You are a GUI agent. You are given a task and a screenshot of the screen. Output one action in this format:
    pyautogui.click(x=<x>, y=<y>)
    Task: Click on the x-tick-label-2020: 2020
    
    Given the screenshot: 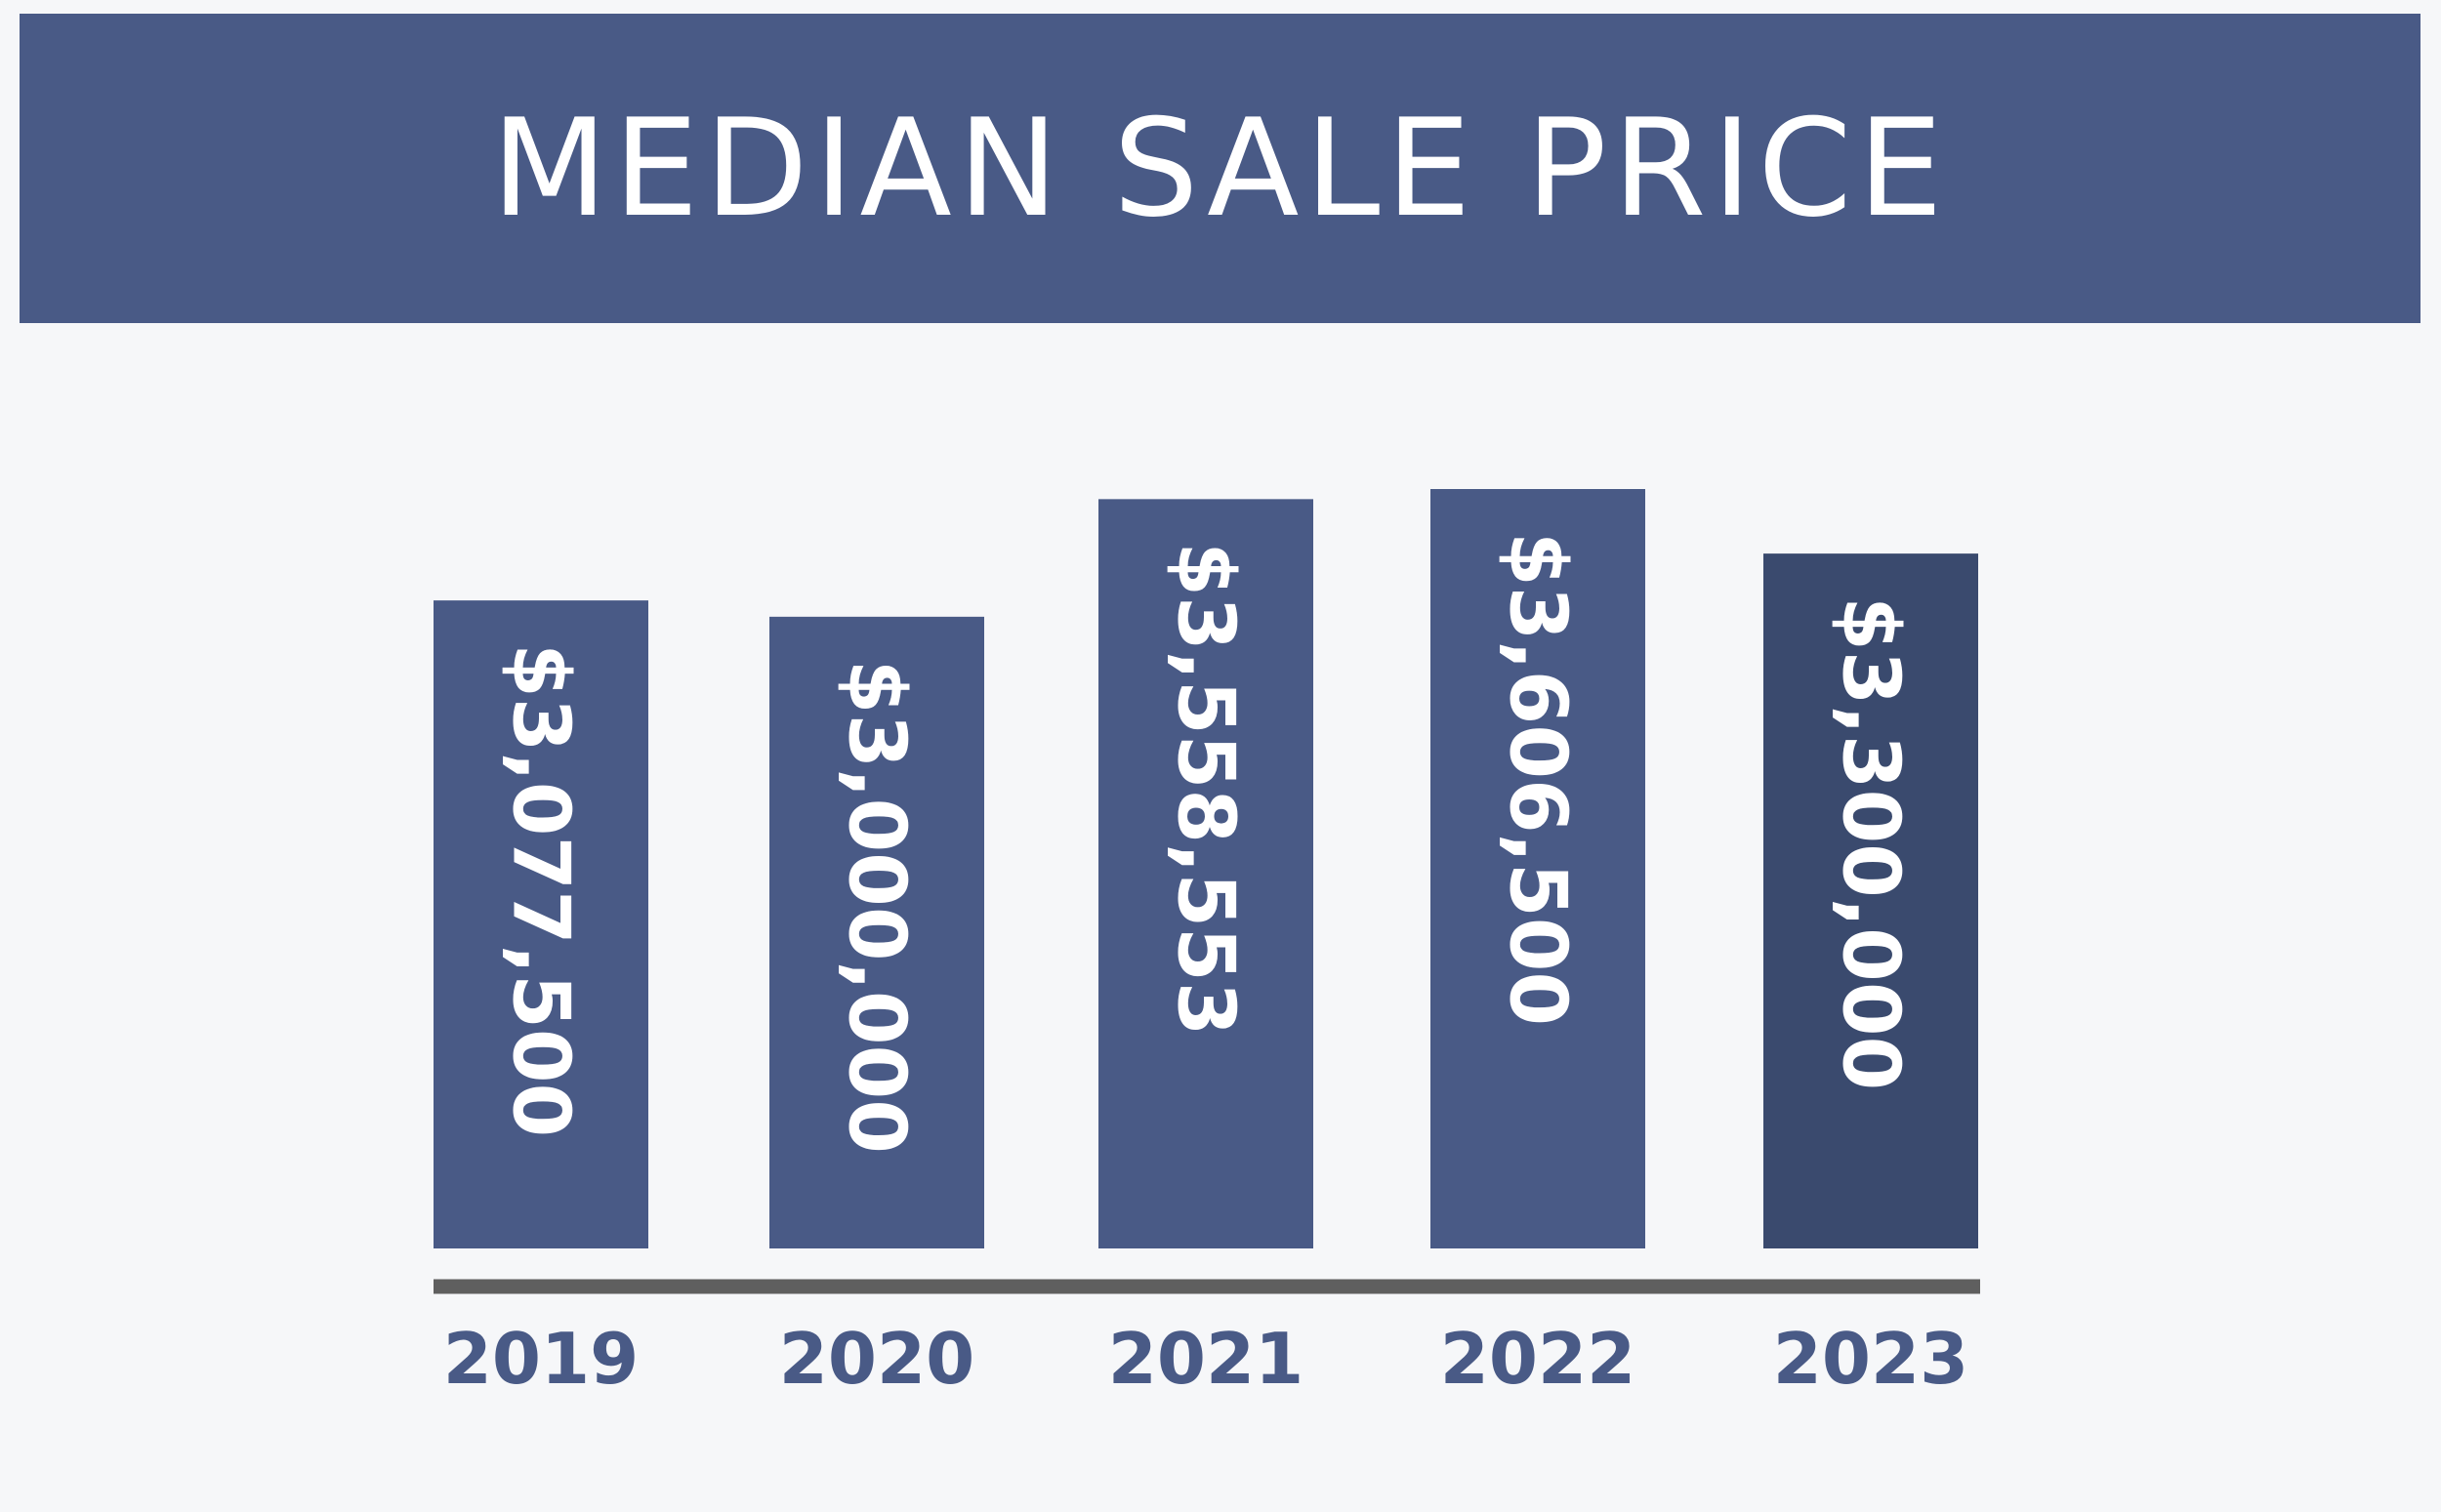 What is the action you would take?
    pyautogui.click(x=877, y=1359)
    